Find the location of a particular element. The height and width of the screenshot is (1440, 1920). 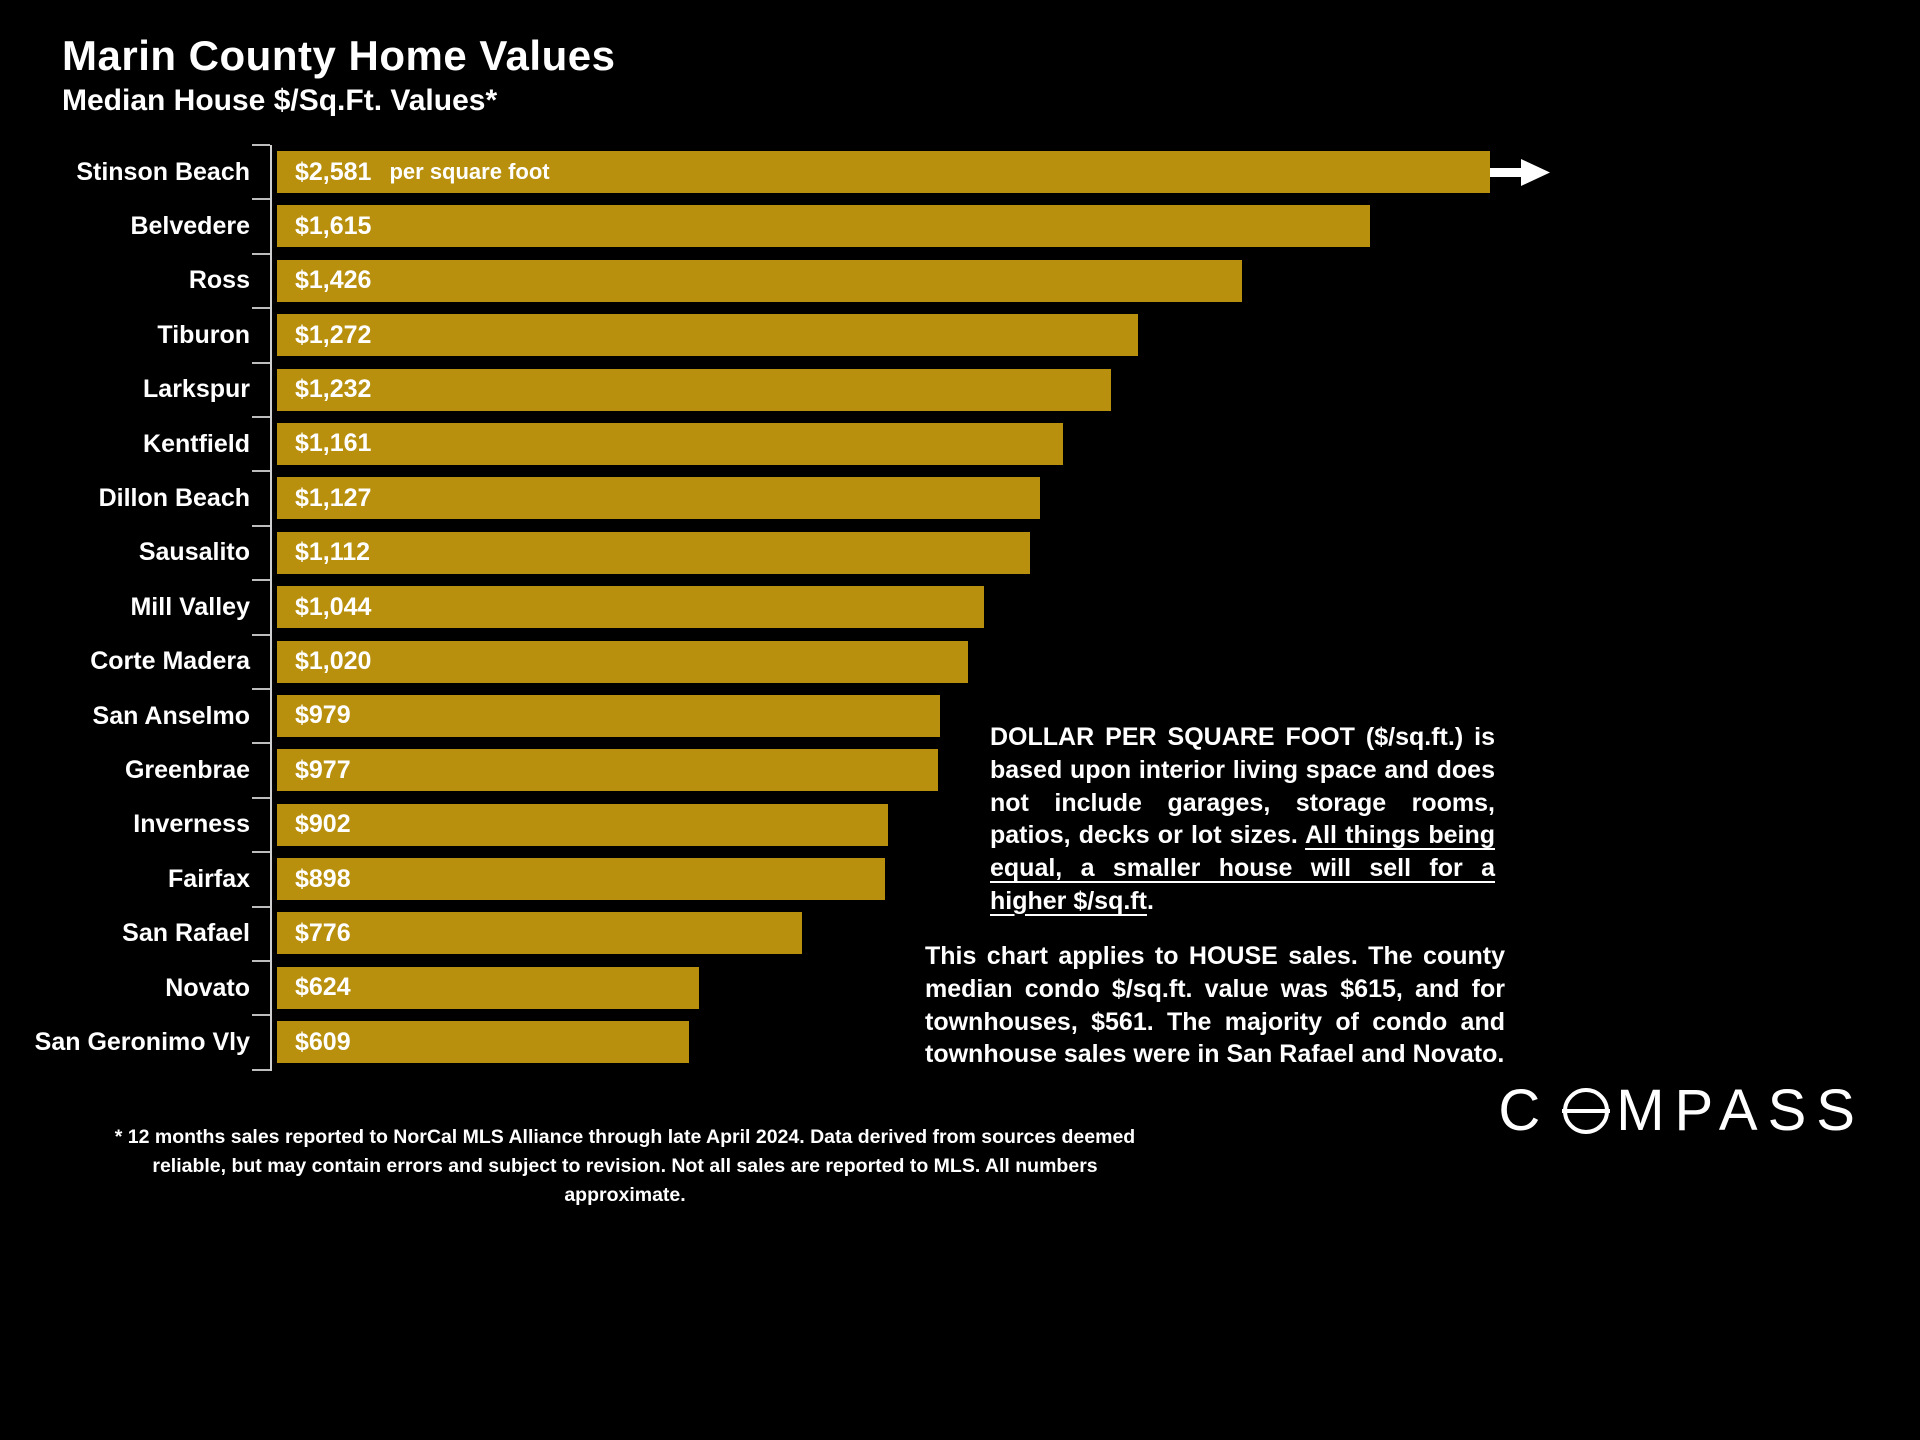

bar-value-label: $1,615 is located at coordinates (333, 225).